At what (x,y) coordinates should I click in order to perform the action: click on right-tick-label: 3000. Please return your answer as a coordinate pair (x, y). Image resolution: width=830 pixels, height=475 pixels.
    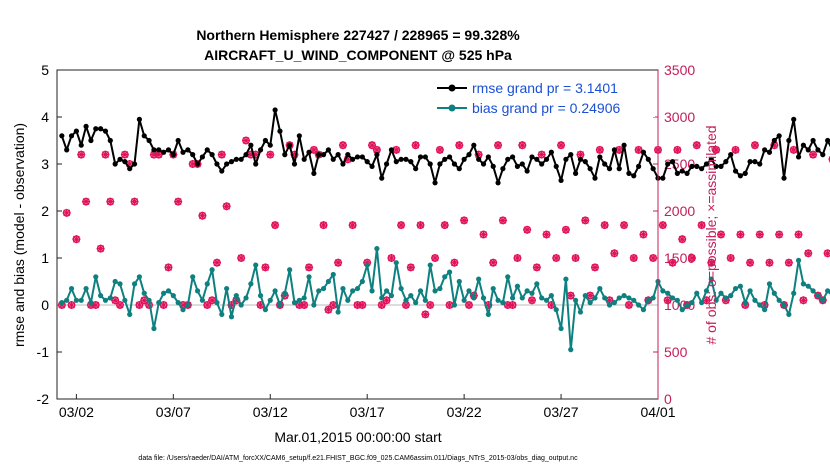
    Looking at the image, I should click on (679, 117).